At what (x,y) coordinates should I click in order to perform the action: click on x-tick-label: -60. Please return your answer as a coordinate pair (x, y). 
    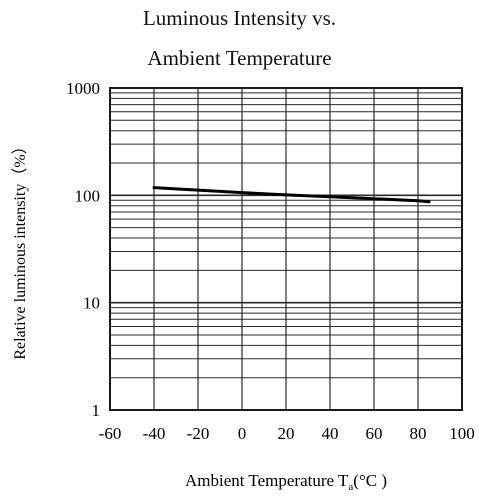
    Looking at the image, I should click on (110, 433).